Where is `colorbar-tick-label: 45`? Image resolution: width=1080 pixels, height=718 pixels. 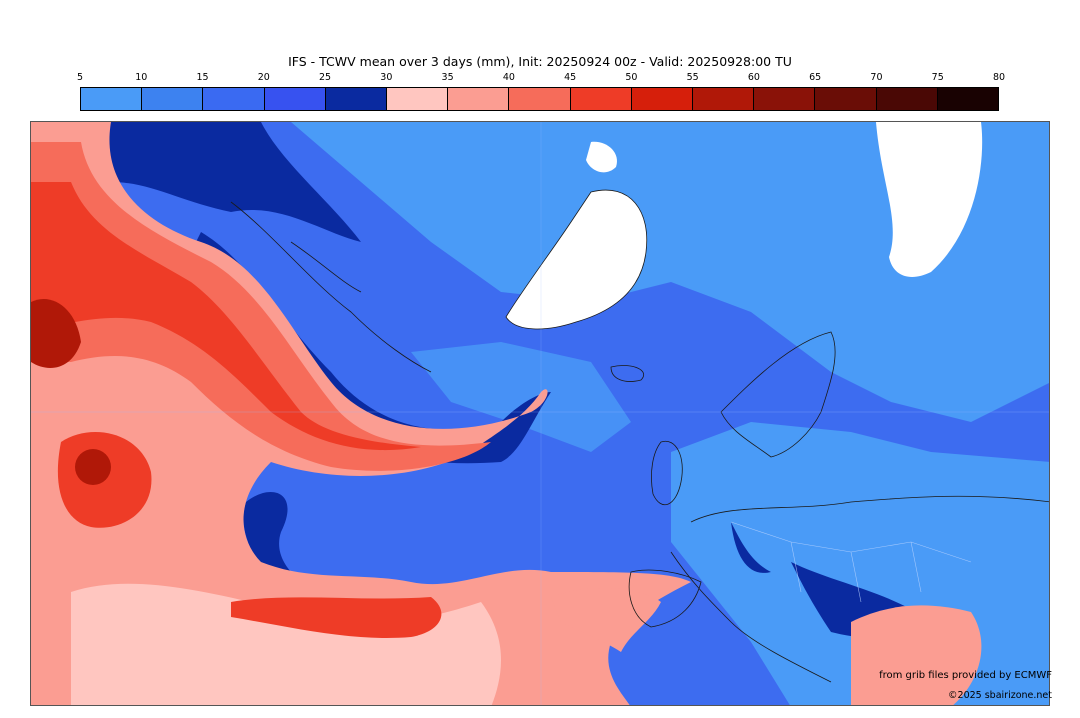
colorbar-tick-label: 45 is located at coordinates (570, 77).